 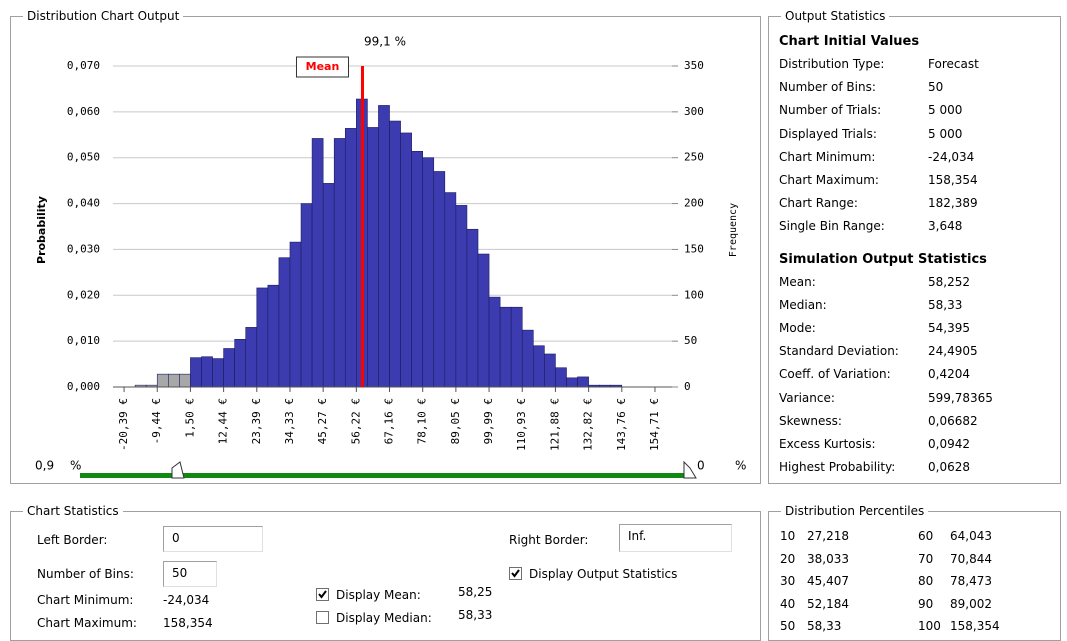 What do you see at coordinates (832, 64) in the screenshot?
I see `stat-label: Distribution Type:` at bounding box center [832, 64].